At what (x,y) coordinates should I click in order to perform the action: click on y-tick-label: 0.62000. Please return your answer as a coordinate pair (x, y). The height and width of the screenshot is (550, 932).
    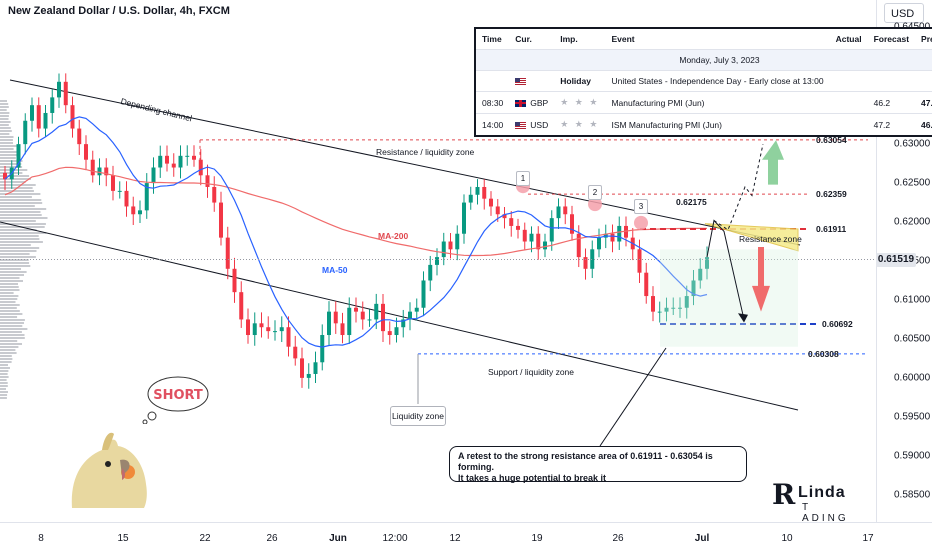
    Looking at the image, I should click on (912, 222).